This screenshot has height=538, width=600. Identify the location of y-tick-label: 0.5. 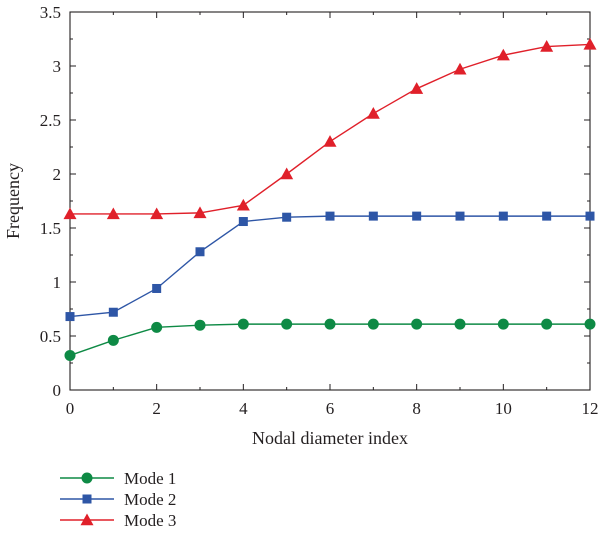
(50, 336).